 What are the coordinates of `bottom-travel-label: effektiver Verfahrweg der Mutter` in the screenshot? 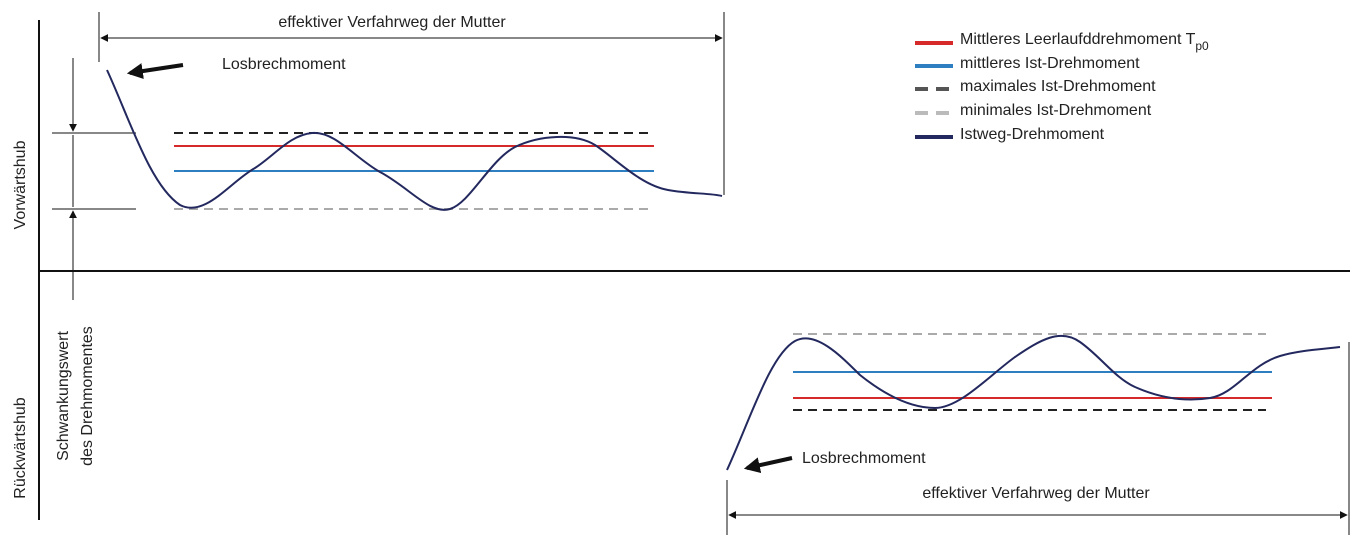 It's located at (1036, 493).